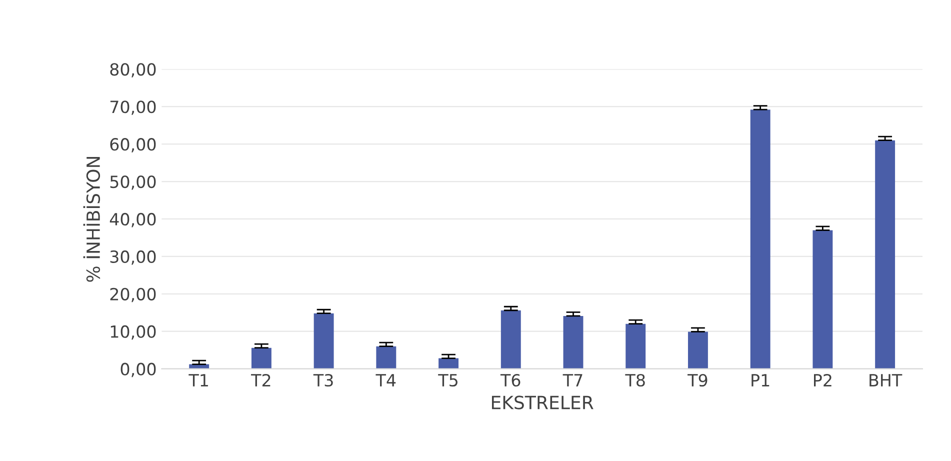  What do you see at coordinates (91, 219) in the screenshot?
I see `y-axis-title: % İNHİBİSYON` at bounding box center [91, 219].